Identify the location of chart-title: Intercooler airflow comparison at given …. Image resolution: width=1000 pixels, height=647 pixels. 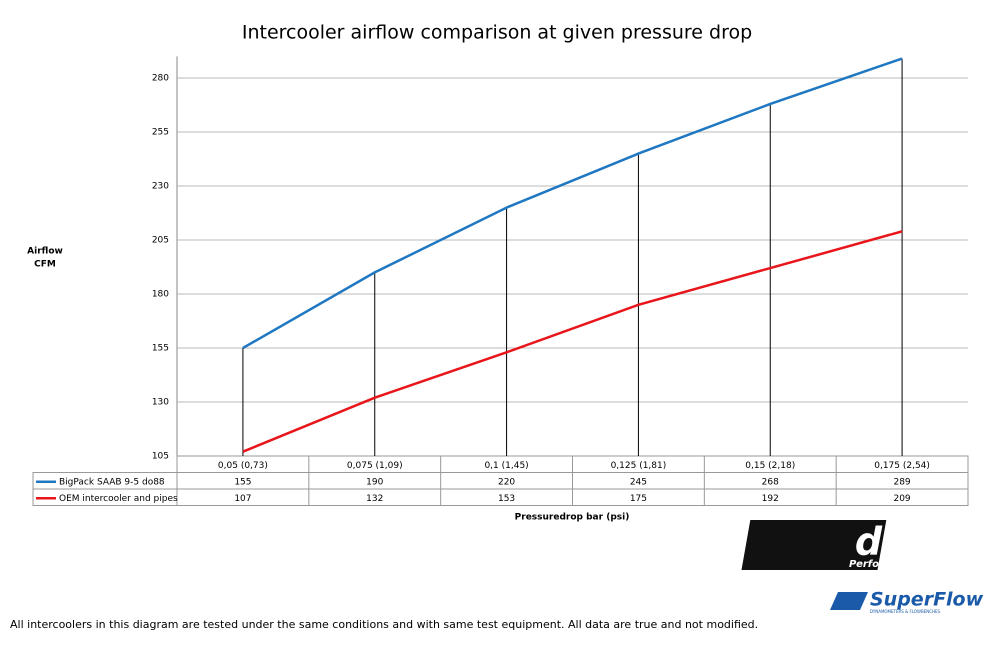
(497, 33).